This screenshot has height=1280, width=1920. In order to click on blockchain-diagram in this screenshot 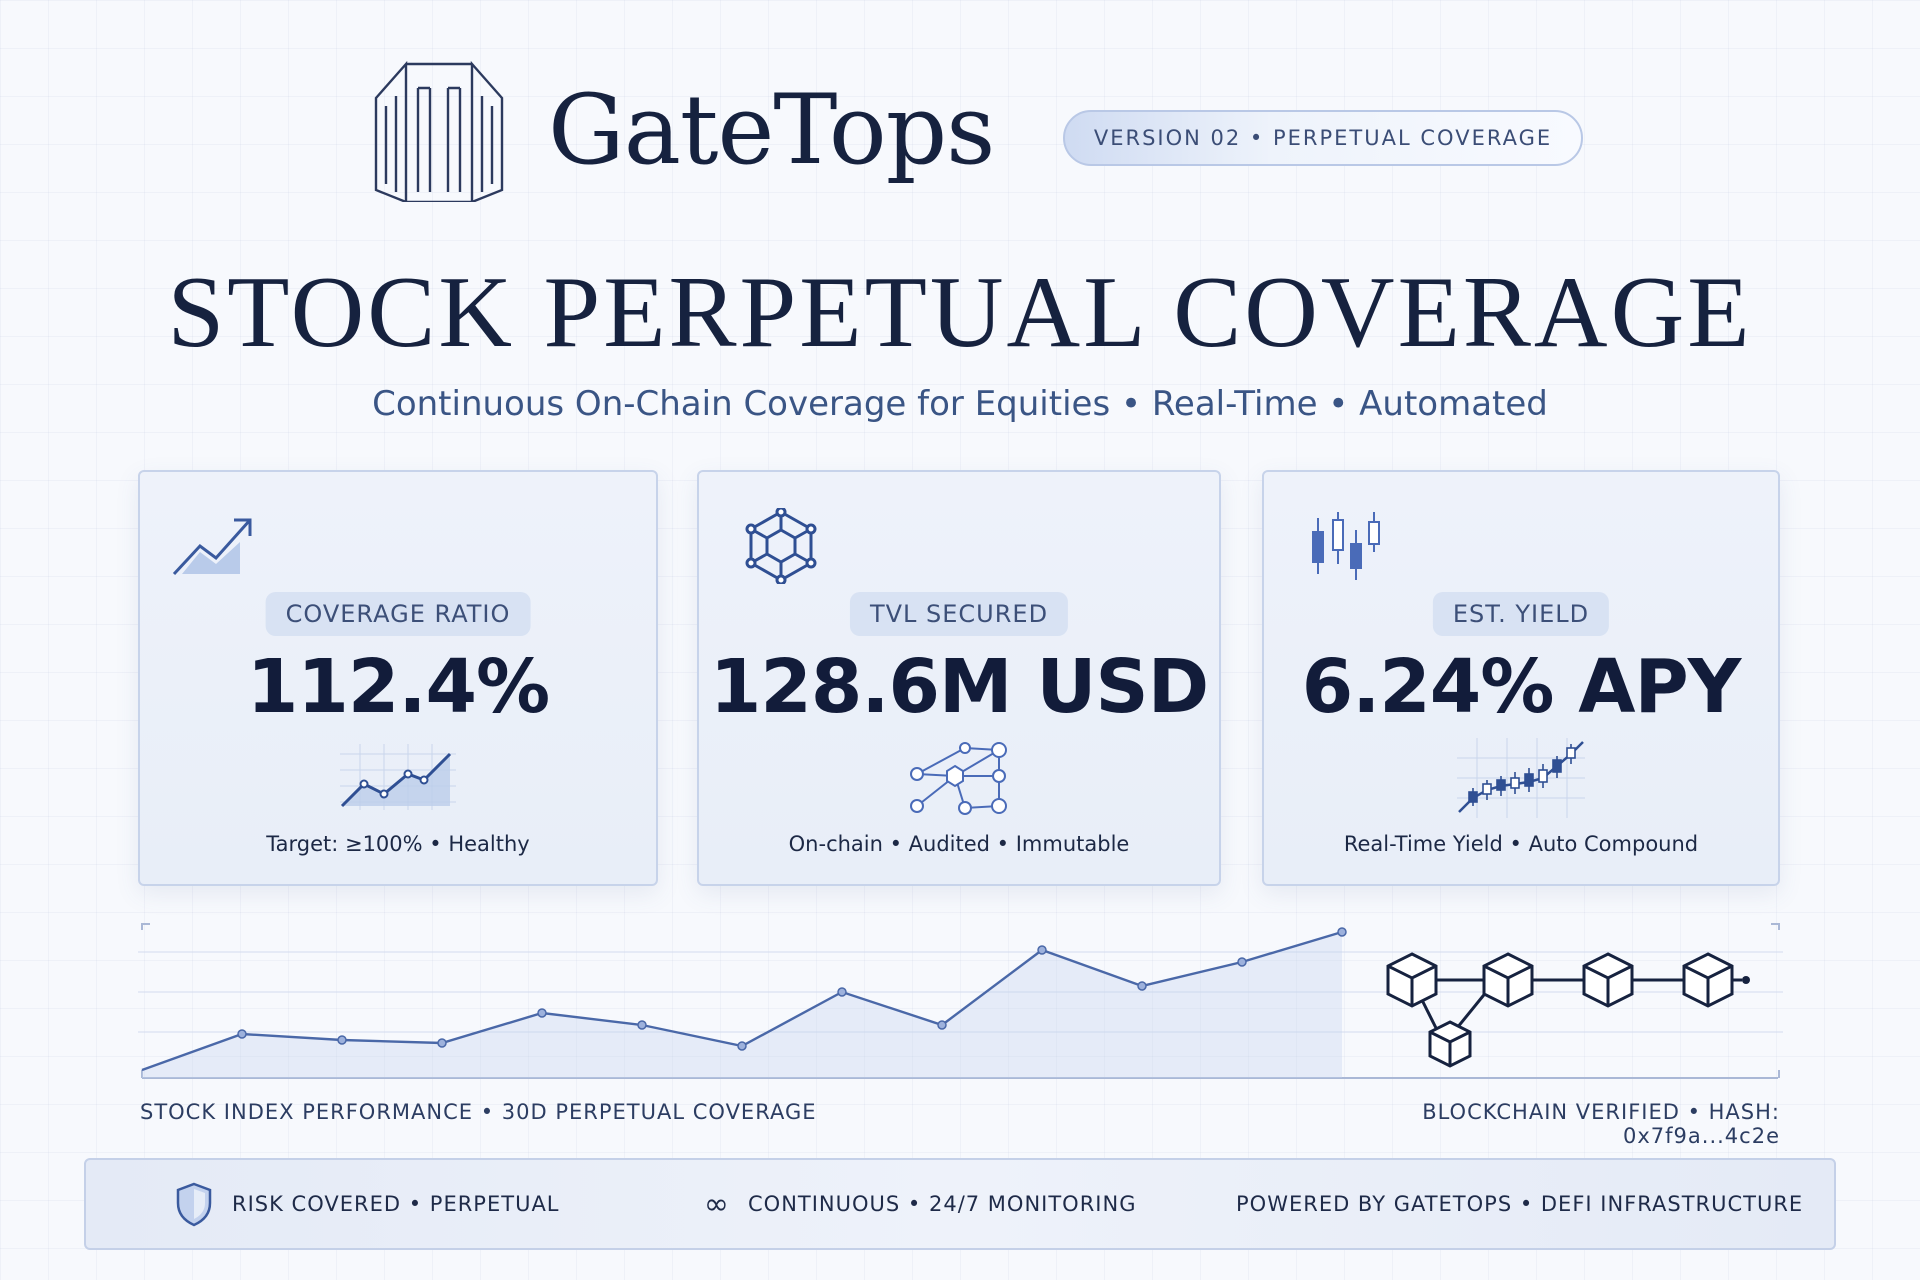, I will do `click(1568, 1010)`.